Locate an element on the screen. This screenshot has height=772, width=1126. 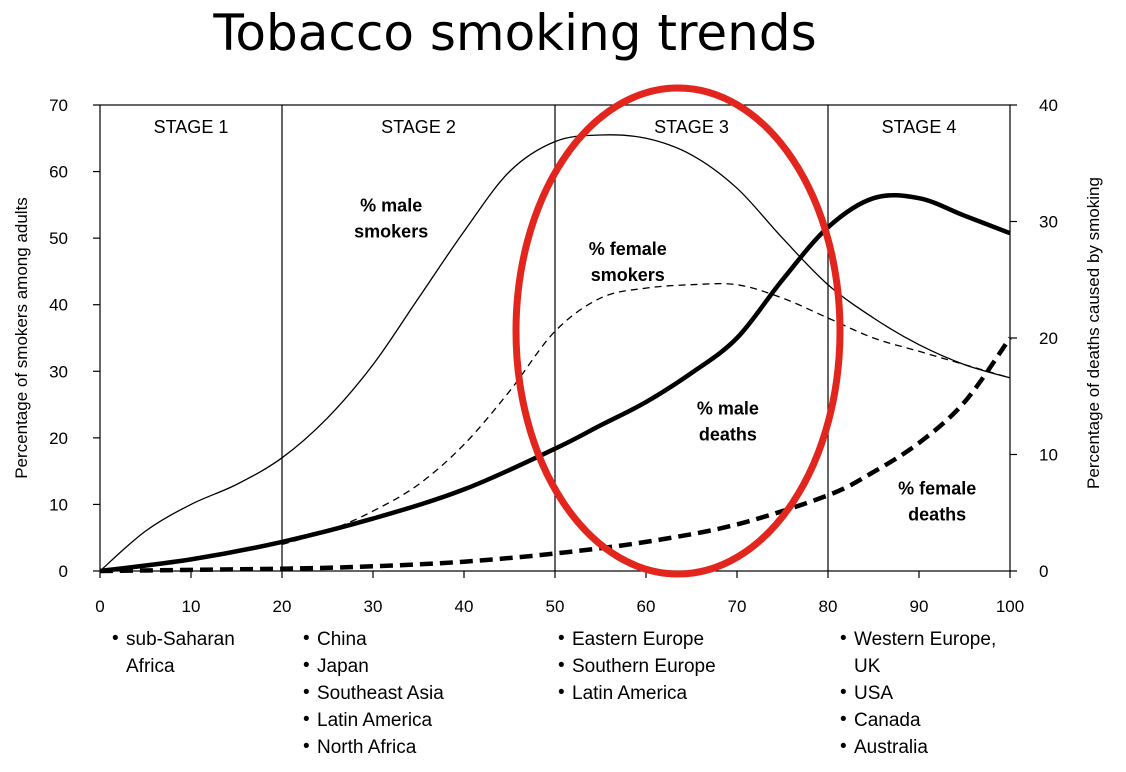
chart-title: Tobacco smoking trends is located at coordinates (515, 33).